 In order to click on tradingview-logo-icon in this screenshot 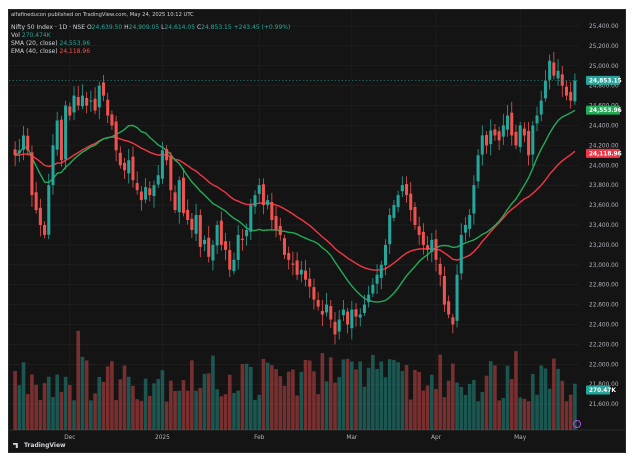, I will do `click(15, 445)`.